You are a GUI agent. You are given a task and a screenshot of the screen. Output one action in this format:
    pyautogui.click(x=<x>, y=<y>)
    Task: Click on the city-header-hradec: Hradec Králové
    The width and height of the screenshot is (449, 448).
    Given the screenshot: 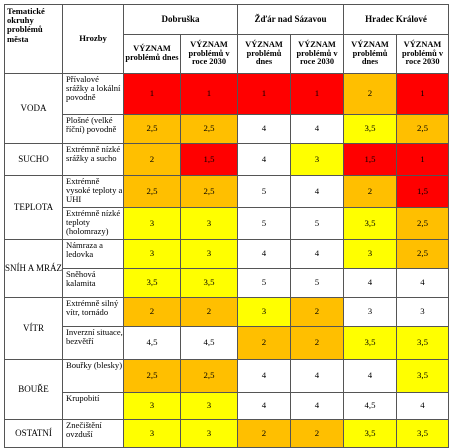 What is the action you would take?
    pyautogui.click(x=396, y=19)
    